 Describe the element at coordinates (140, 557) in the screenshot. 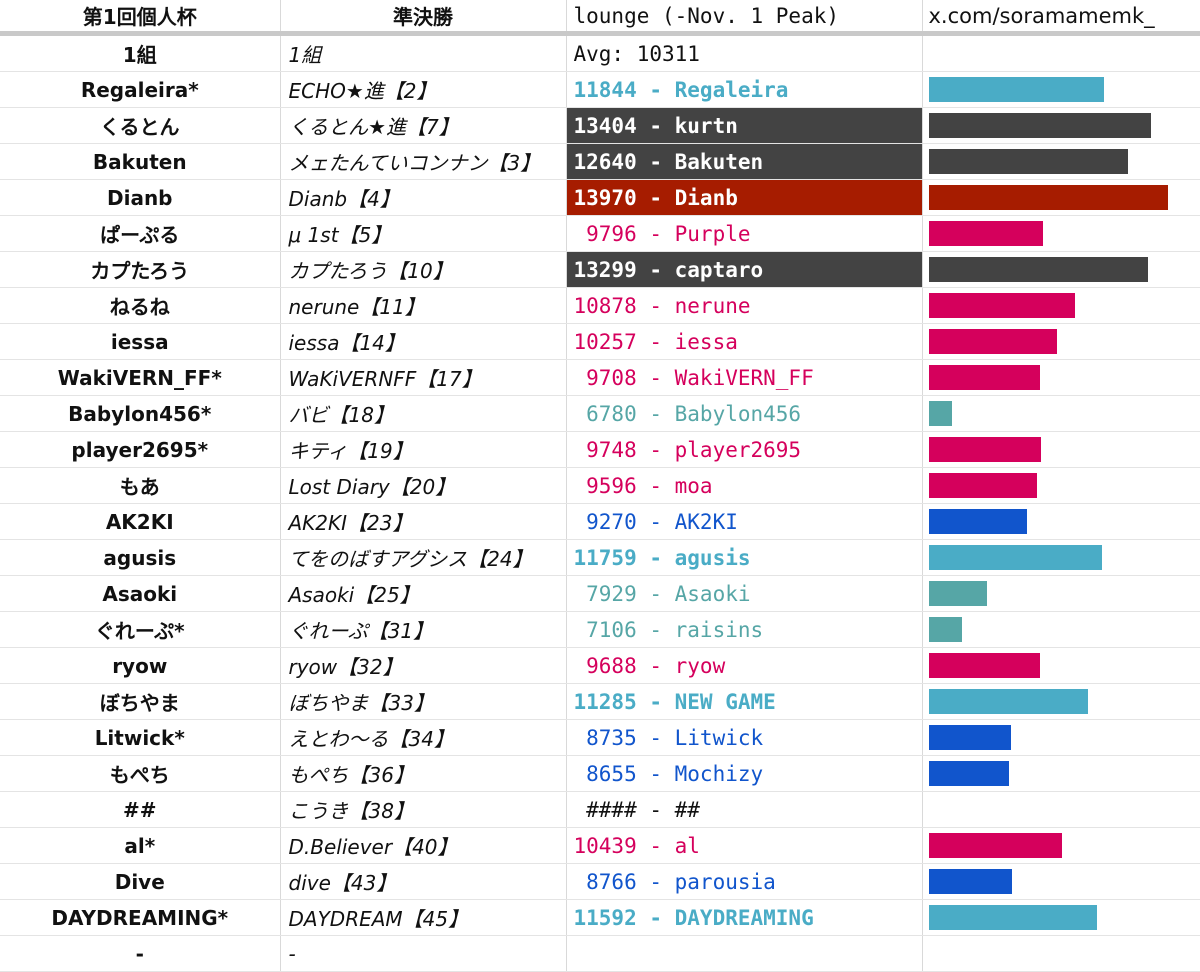

I see `player-name: agusis` at that location.